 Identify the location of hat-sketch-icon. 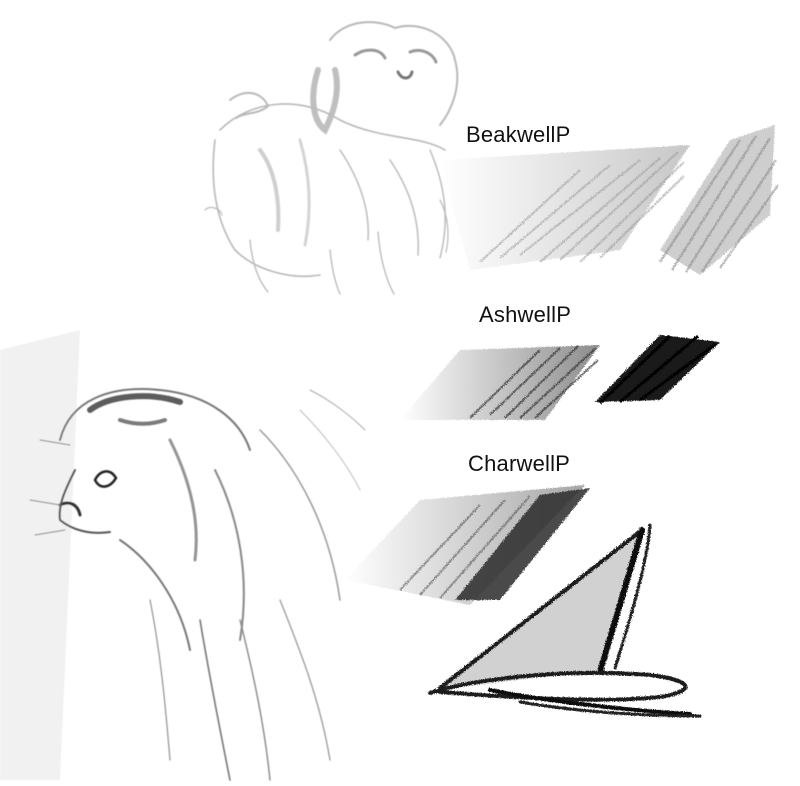
(565, 620).